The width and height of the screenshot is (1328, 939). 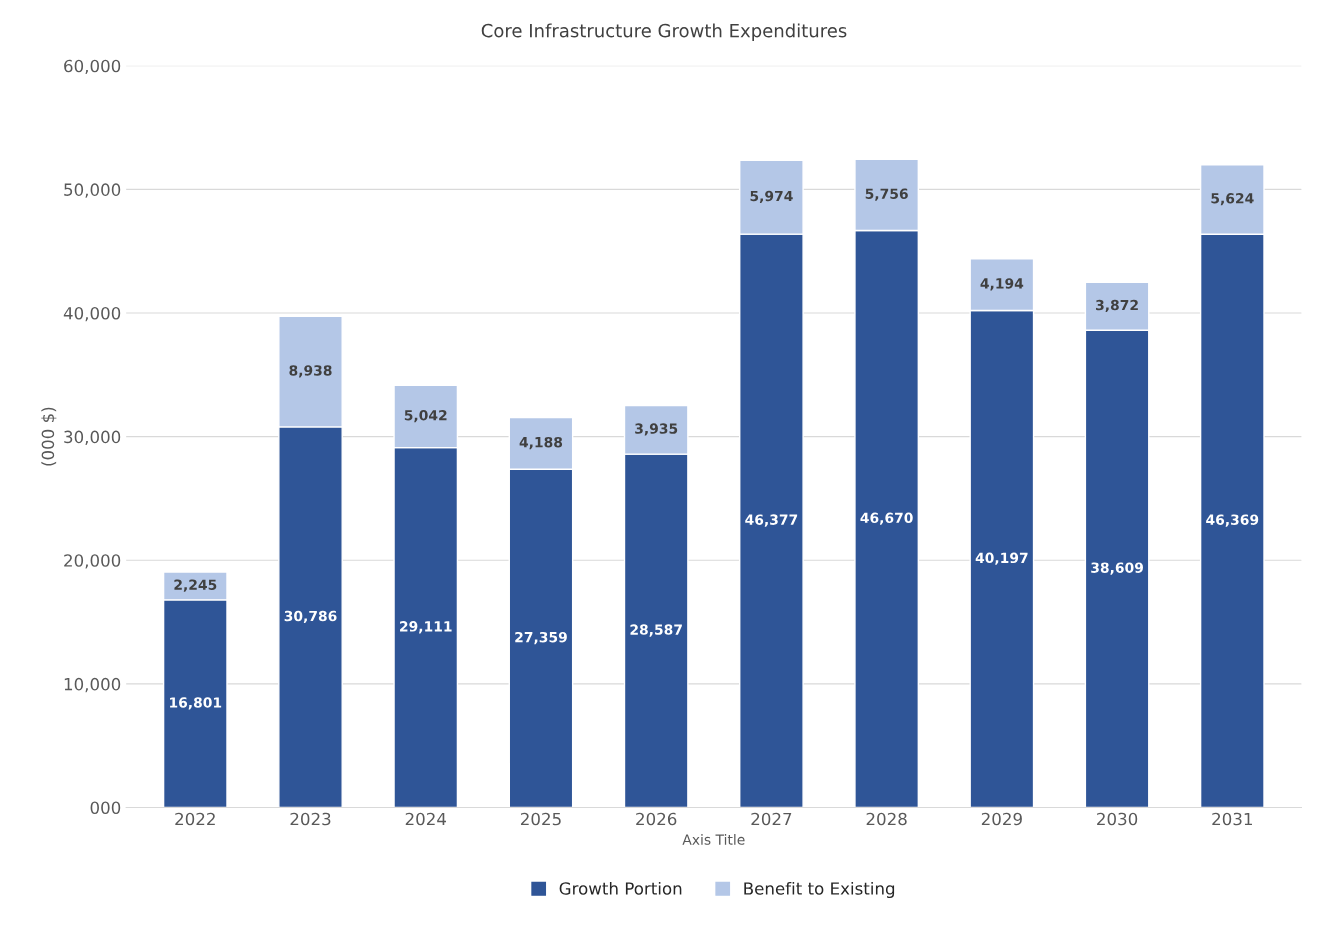 What do you see at coordinates (656, 819) in the screenshot?
I see `x-tick-label: 2026` at bounding box center [656, 819].